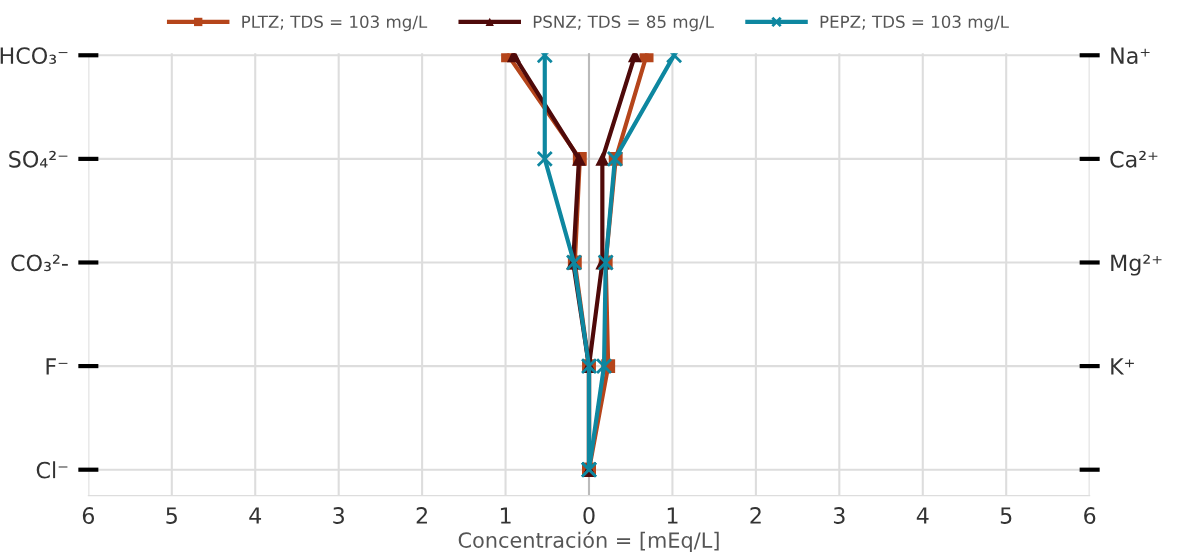  I want to click on legend-label: PEPZ; TDS = 103 mg/L, so click(914, 23).